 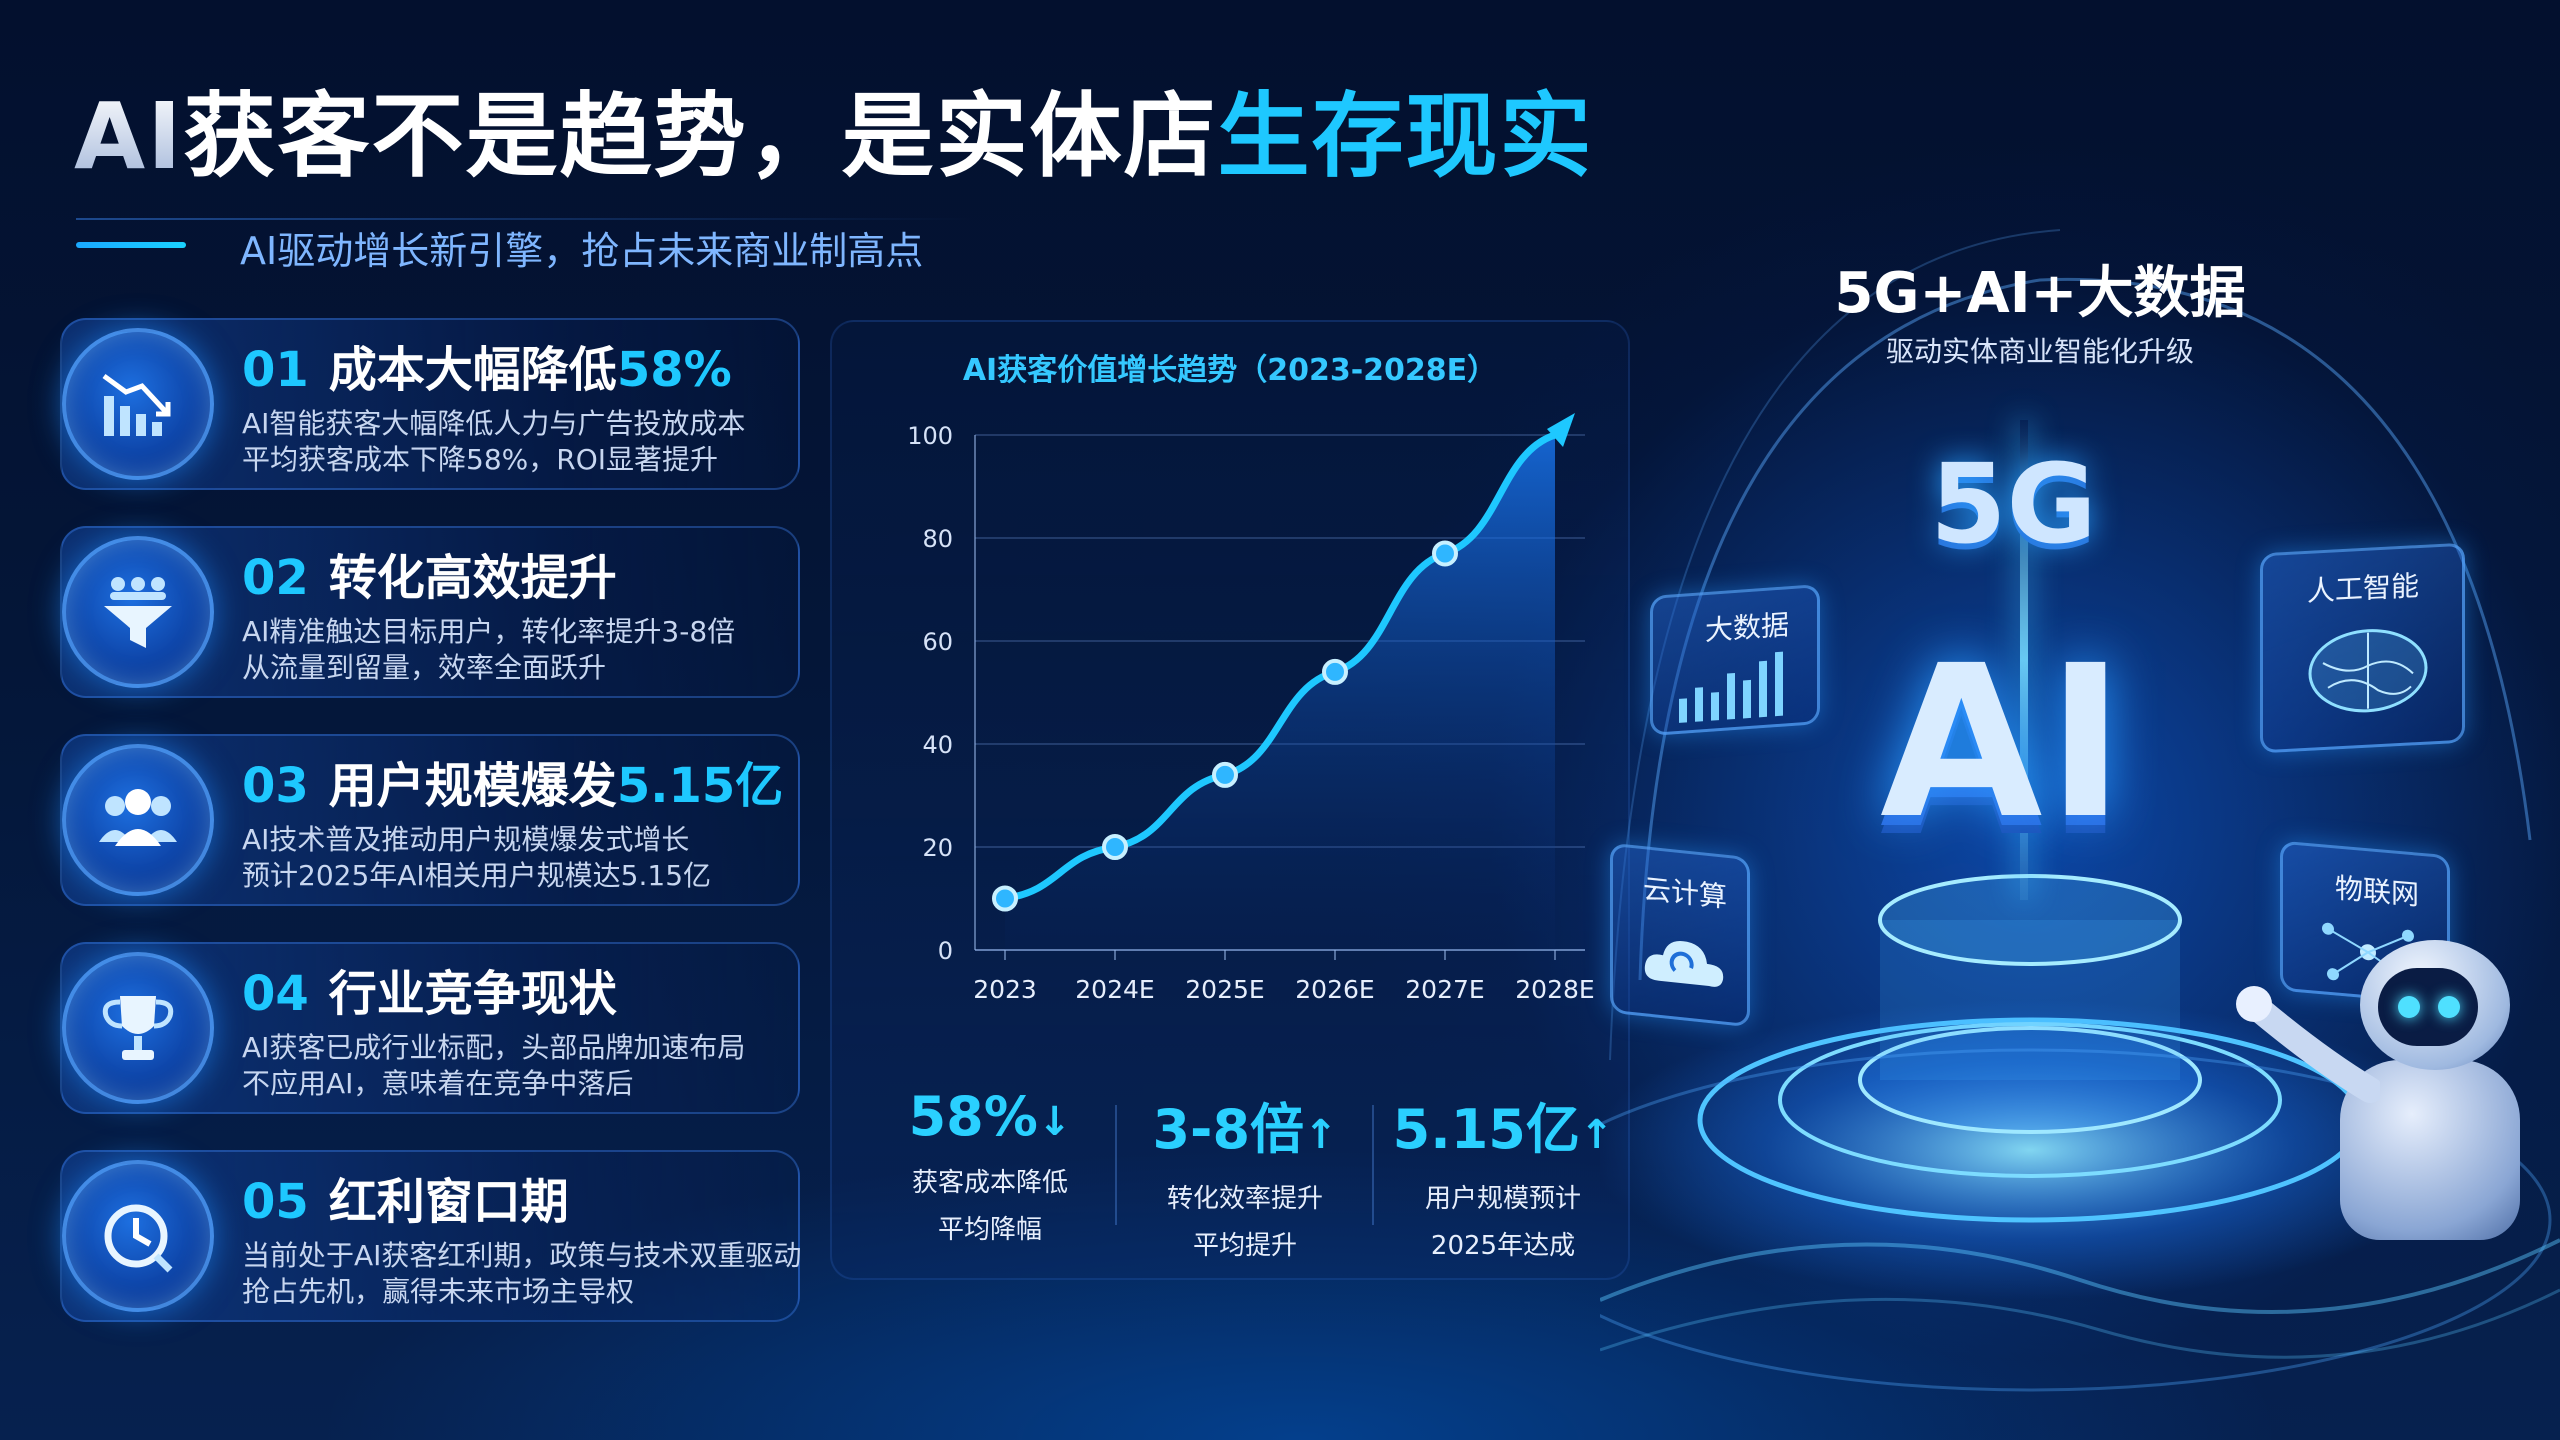 I want to click on card-desc-line1: AI技术普及推动用户规模爆发式增长, so click(x=466, y=839).